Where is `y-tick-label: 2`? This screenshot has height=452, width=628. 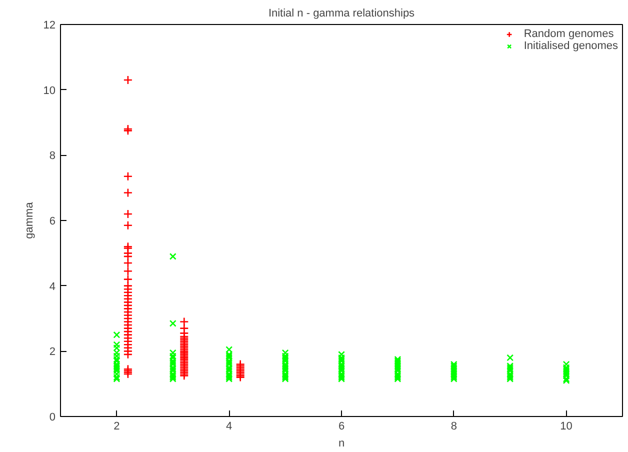
y-tick-label: 2 is located at coordinates (52, 352).